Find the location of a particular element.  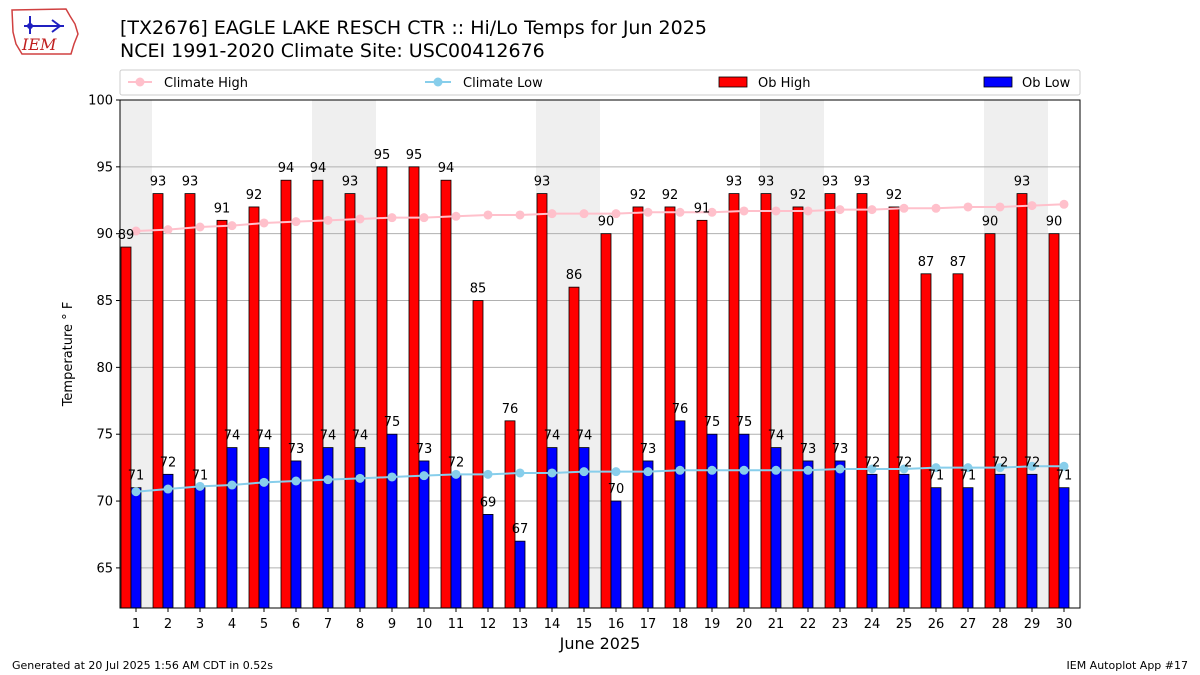

x-tick-label: 11 is located at coordinates (456, 624).